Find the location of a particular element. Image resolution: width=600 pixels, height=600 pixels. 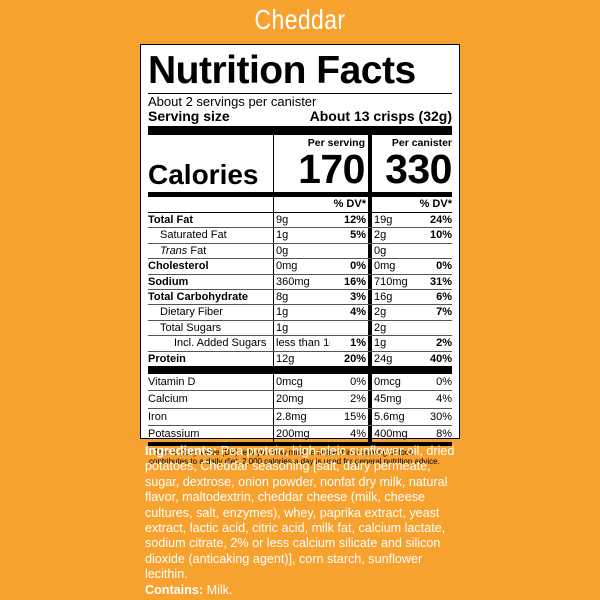

serving-size-label: Serving size is located at coordinates (189, 116).